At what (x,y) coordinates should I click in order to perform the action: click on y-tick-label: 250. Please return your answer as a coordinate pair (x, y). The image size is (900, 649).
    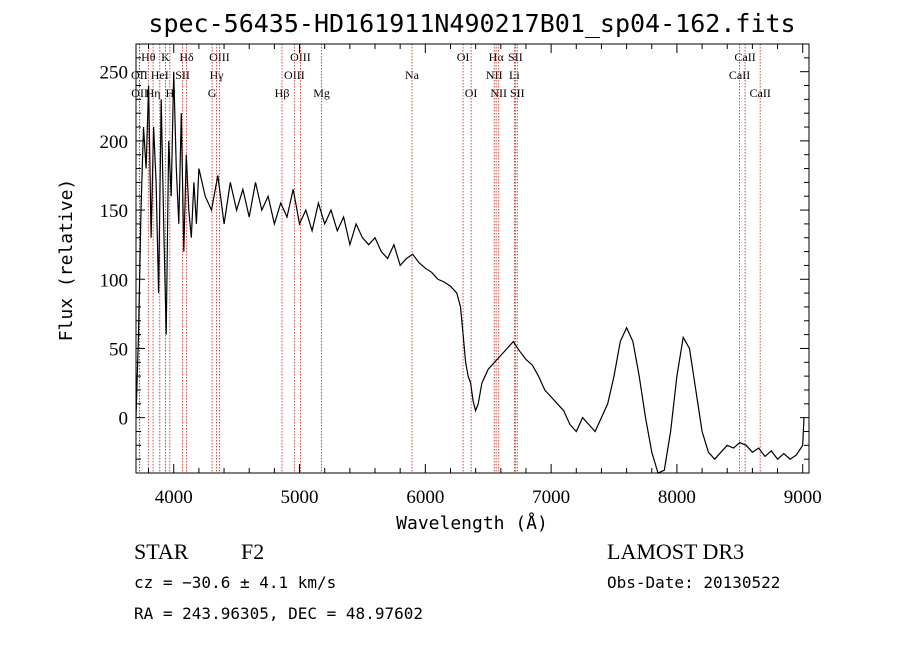
    Looking at the image, I should click on (114, 73).